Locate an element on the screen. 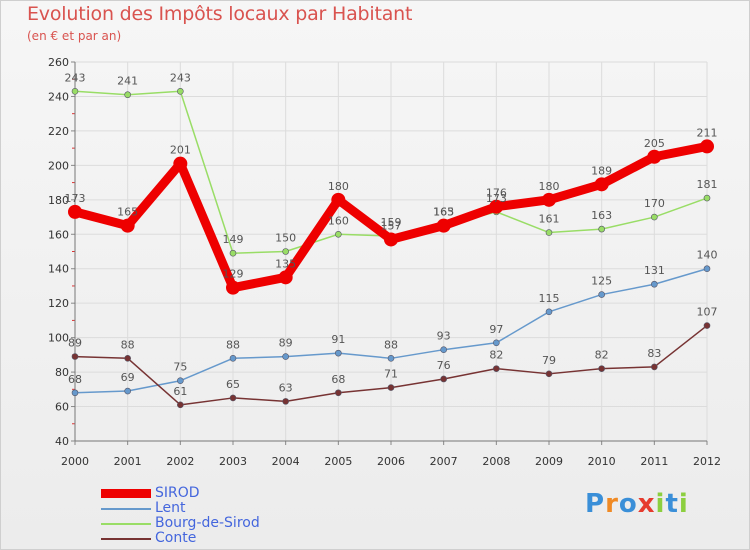  data-label-lent: 75 is located at coordinates (180, 367).